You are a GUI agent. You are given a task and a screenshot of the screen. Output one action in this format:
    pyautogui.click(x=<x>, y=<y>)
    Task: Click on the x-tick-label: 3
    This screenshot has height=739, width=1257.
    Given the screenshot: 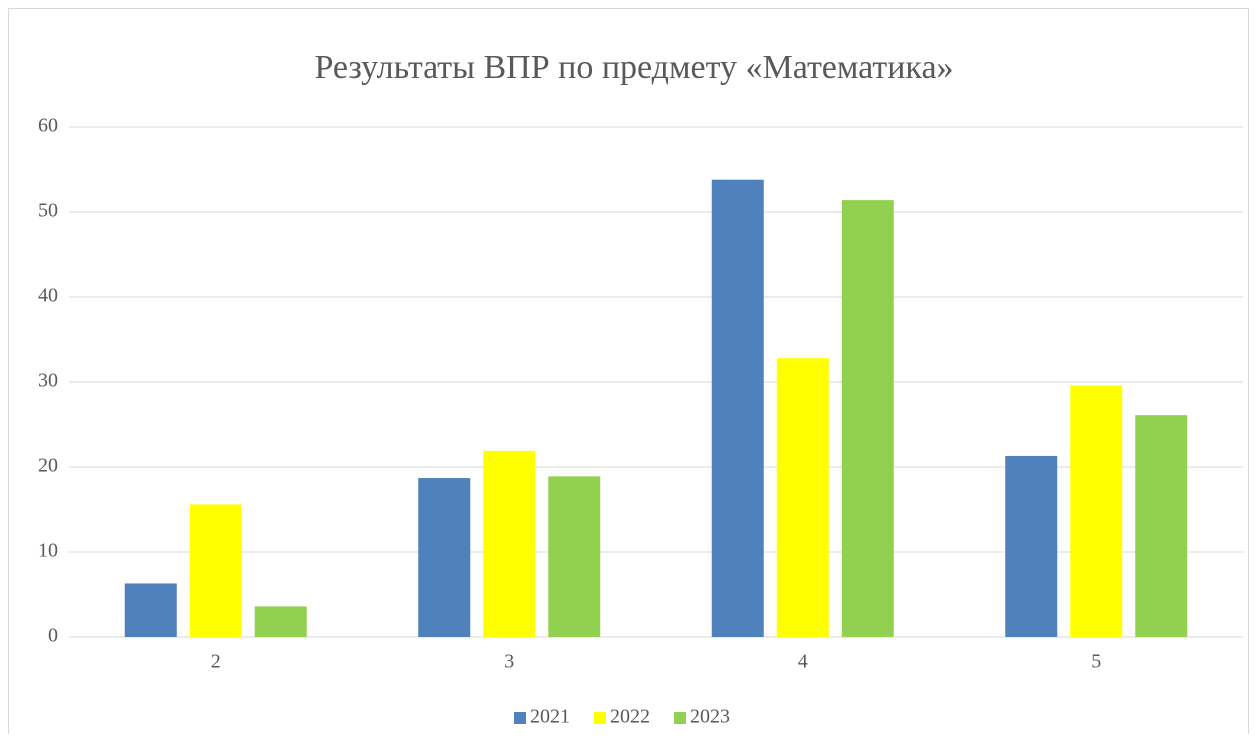 What is the action you would take?
    pyautogui.click(x=509, y=662)
    